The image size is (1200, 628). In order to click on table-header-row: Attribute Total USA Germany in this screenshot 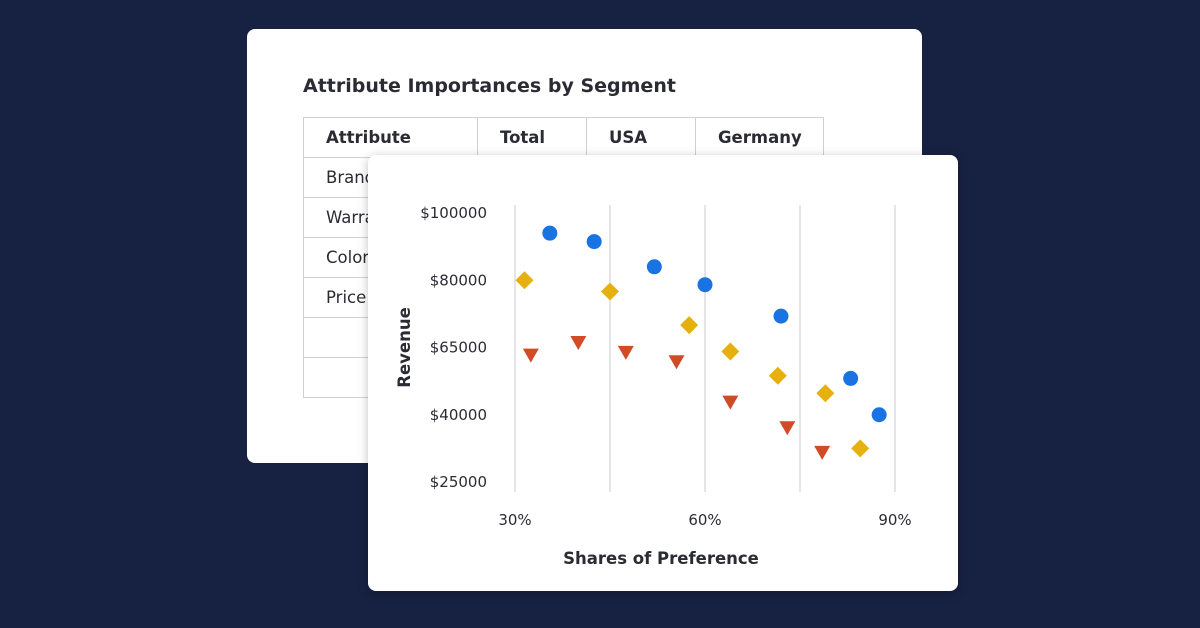, I will do `click(563, 137)`.